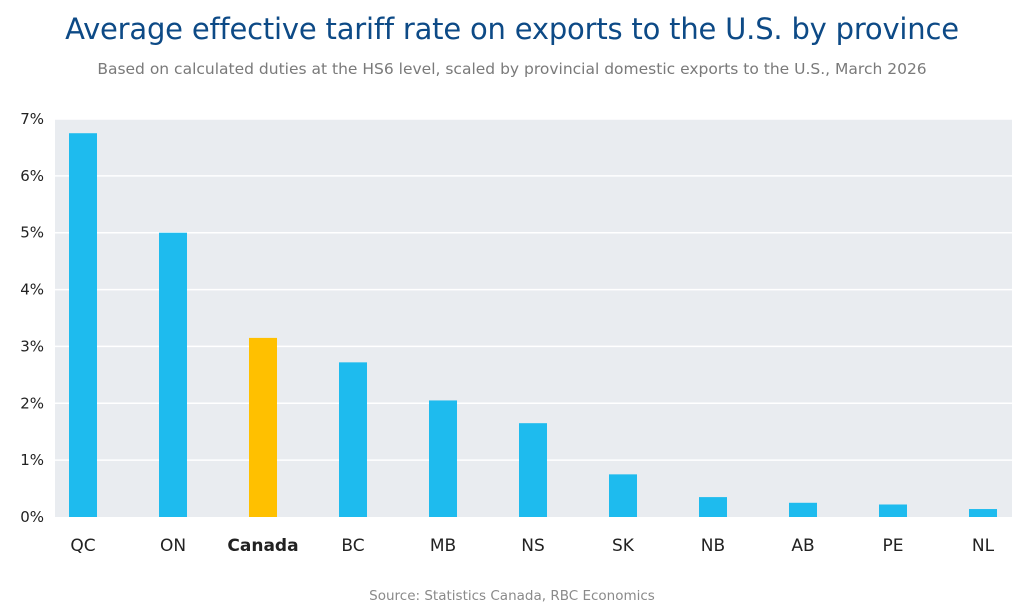  What do you see at coordinates (353, 439) in the screenshot?
I see `bar-bc` at bounding box center [353, 439].